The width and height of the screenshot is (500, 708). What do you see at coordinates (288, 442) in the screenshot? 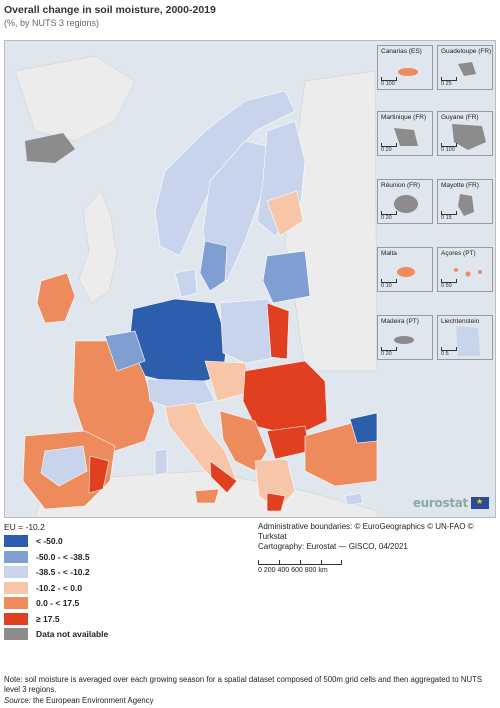
I see `bulgaria-shape` at bounding box center [288, 442].